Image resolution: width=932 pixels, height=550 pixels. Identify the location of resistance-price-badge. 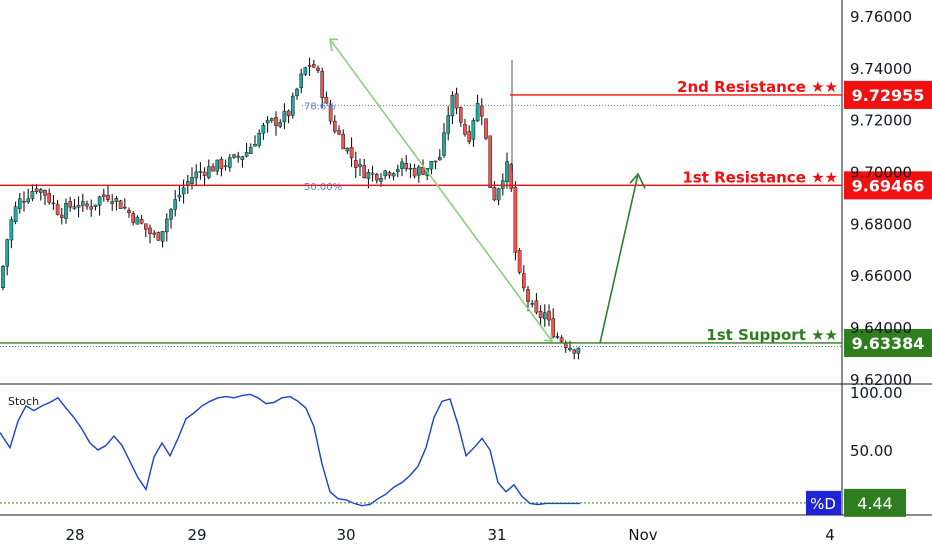
(888, 185).